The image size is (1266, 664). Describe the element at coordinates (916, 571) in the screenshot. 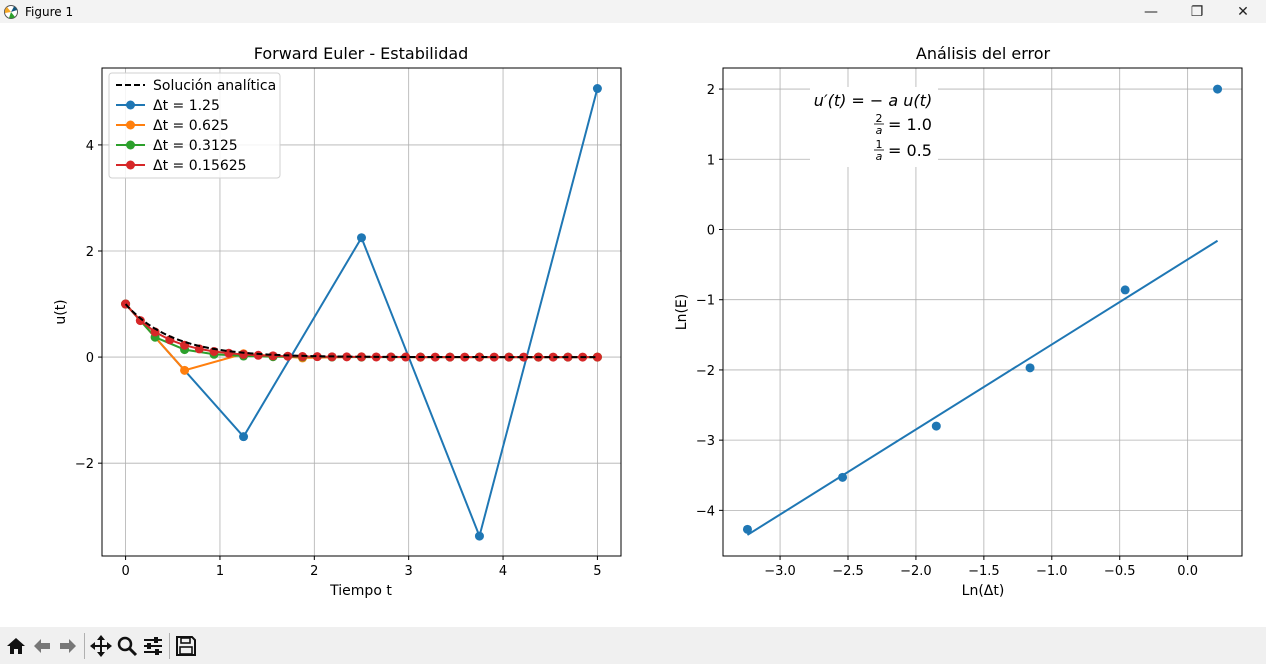

I see `x-tick-label: −2.0` at that location.